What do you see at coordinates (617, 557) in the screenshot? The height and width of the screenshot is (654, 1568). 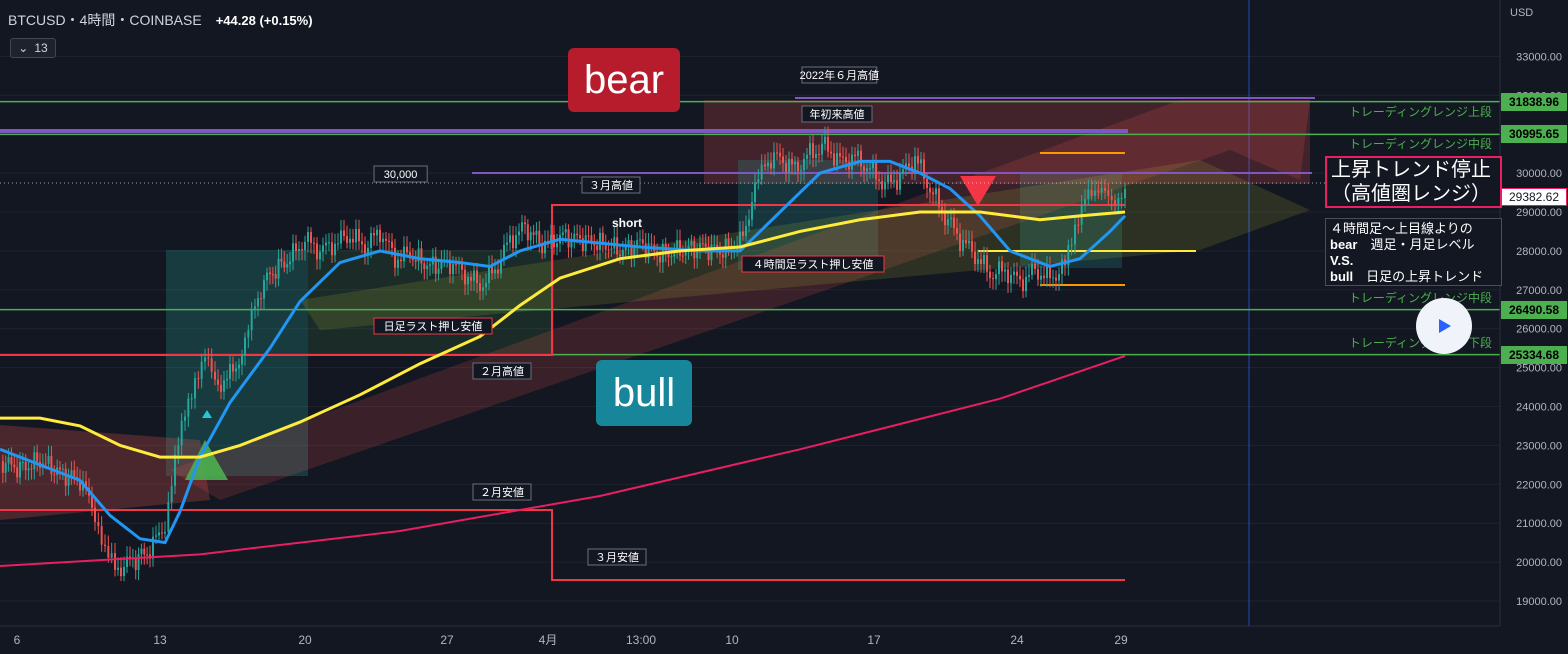 I see `label-text: ３月安値` at bounding box center [617, 557].